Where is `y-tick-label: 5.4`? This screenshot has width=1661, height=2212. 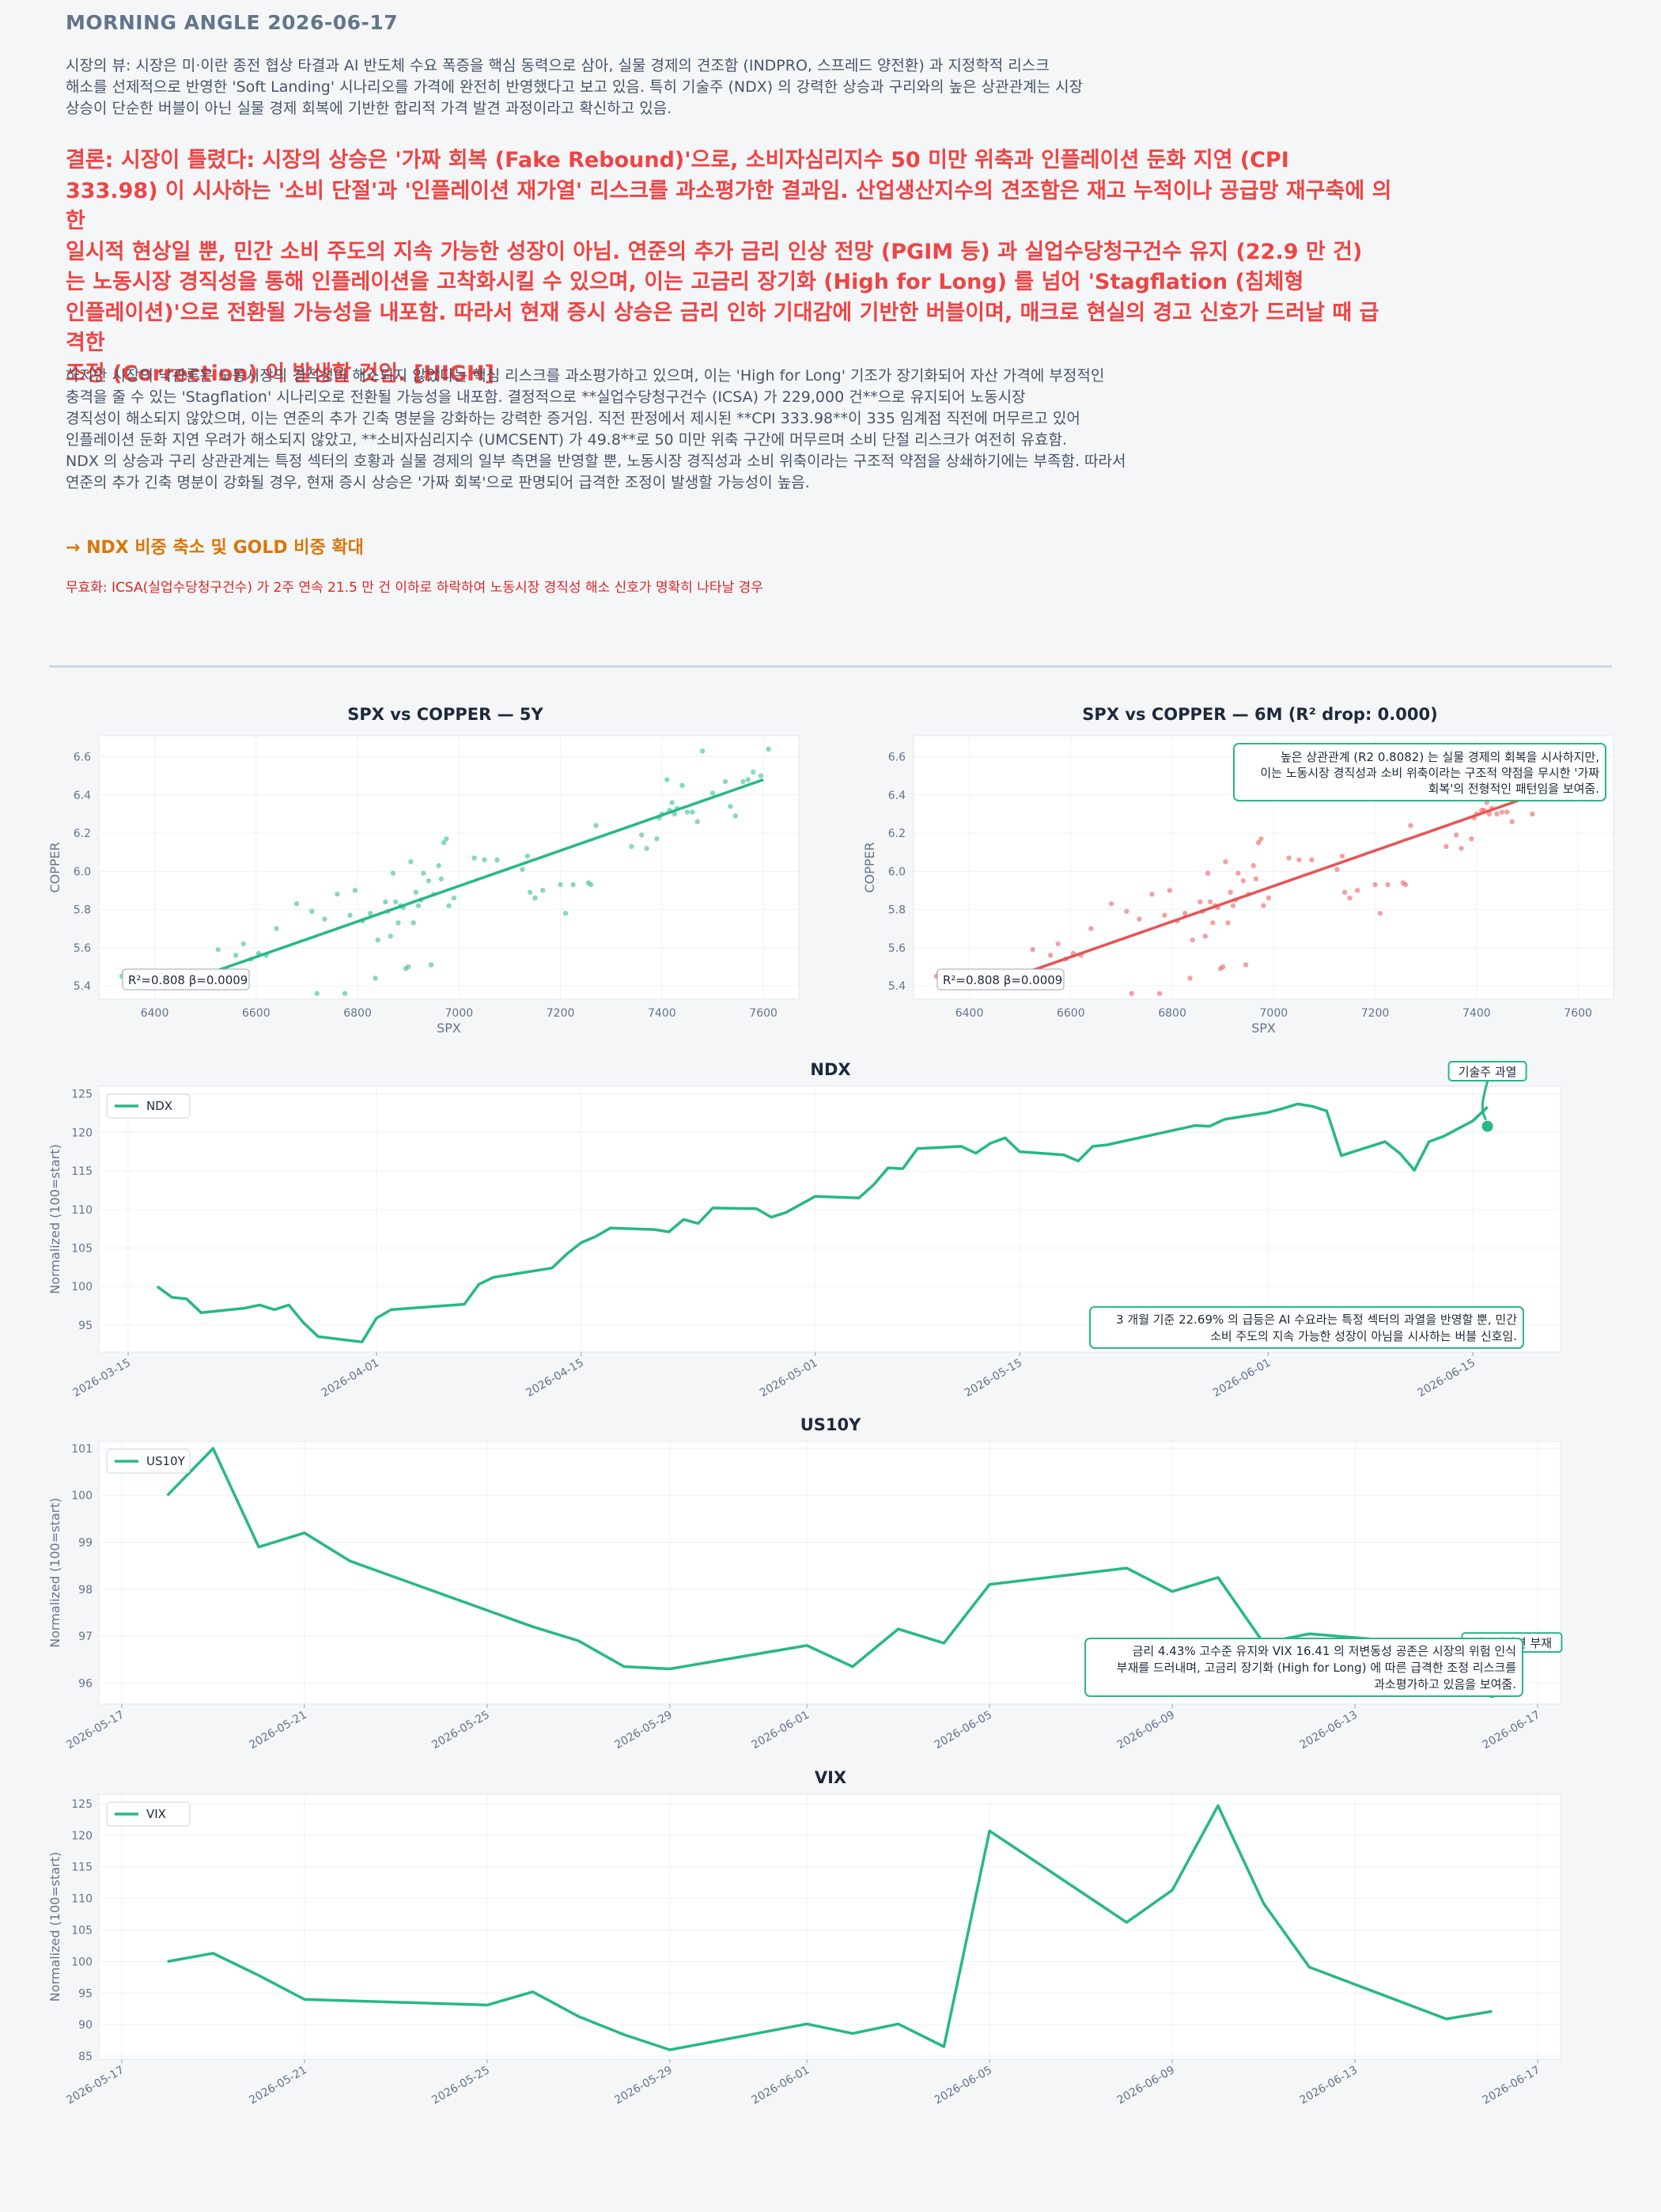
y-tick-label: 5.4 is located at coordinates (82, 987).